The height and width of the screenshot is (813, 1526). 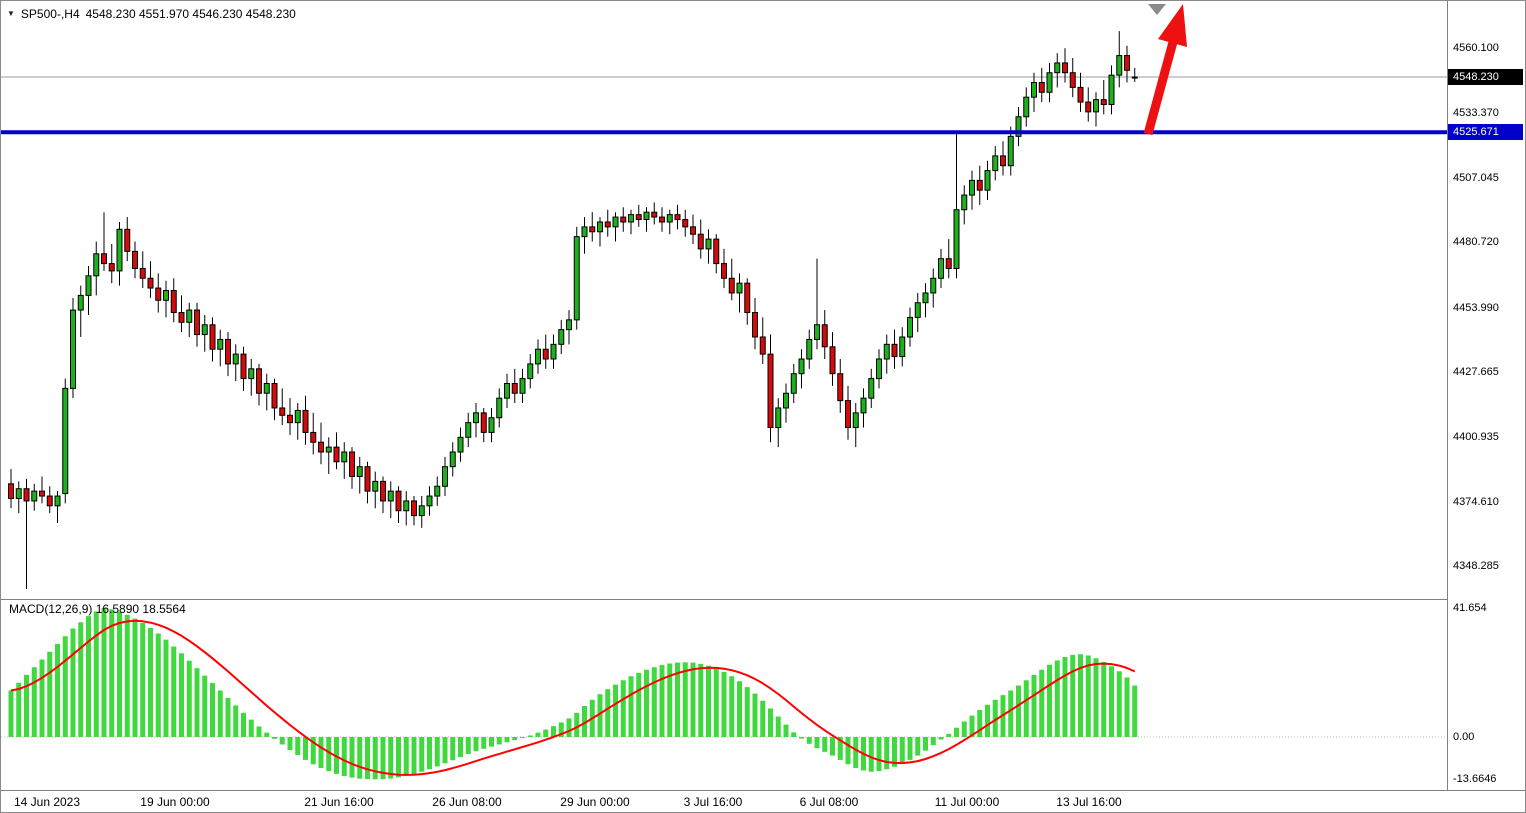 What do you see at coordinates (190, 14) in the screenshot?
I see `ohlc-values: 4548.230 4551.970 4546.230 4548.230` at bounding box center [190, 14].